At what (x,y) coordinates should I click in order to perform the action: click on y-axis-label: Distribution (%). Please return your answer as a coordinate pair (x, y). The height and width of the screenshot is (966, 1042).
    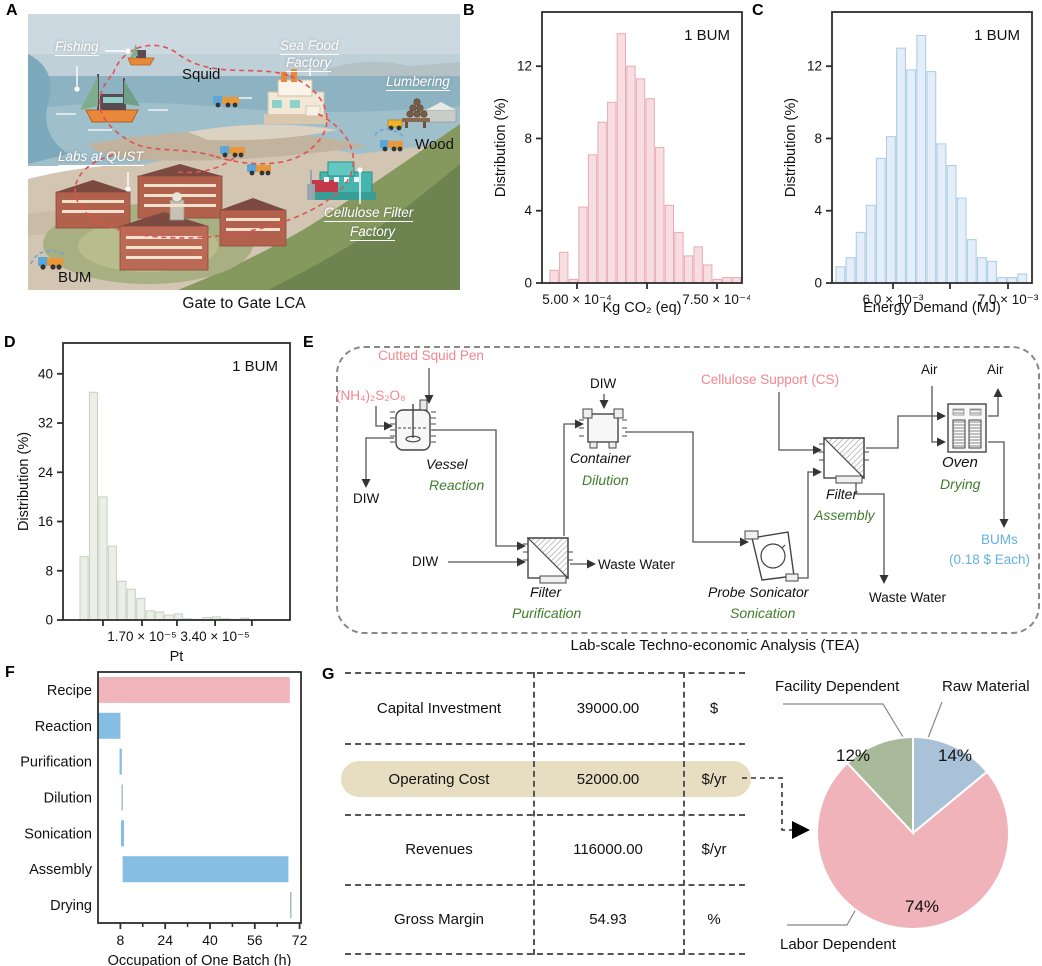
    Looking at the image, I should click on (24, 481).